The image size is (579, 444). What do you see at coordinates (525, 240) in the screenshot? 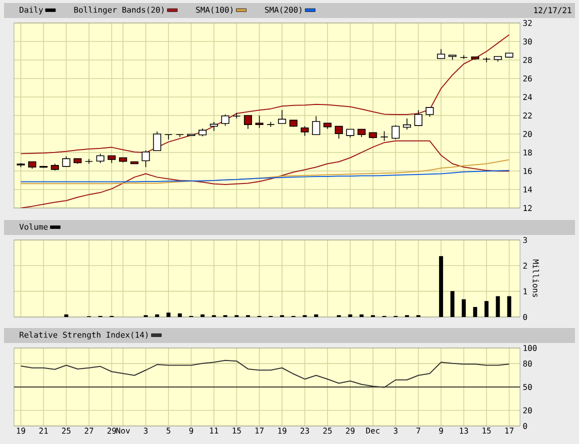
I see `y-tick-label: 3` at bounding box center [525, 240].